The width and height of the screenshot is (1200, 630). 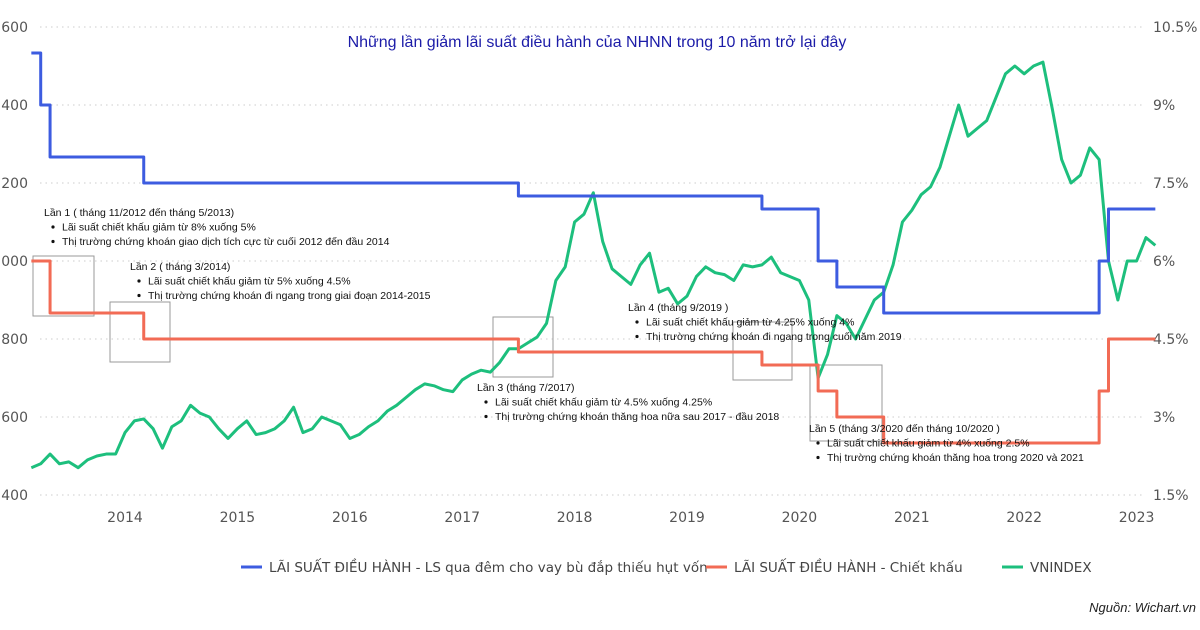 I want to click on y-axis-right: 10.5% 9% 7.5% 6% 4.5% 3% 1.5%, so click(x=1175, y=262).